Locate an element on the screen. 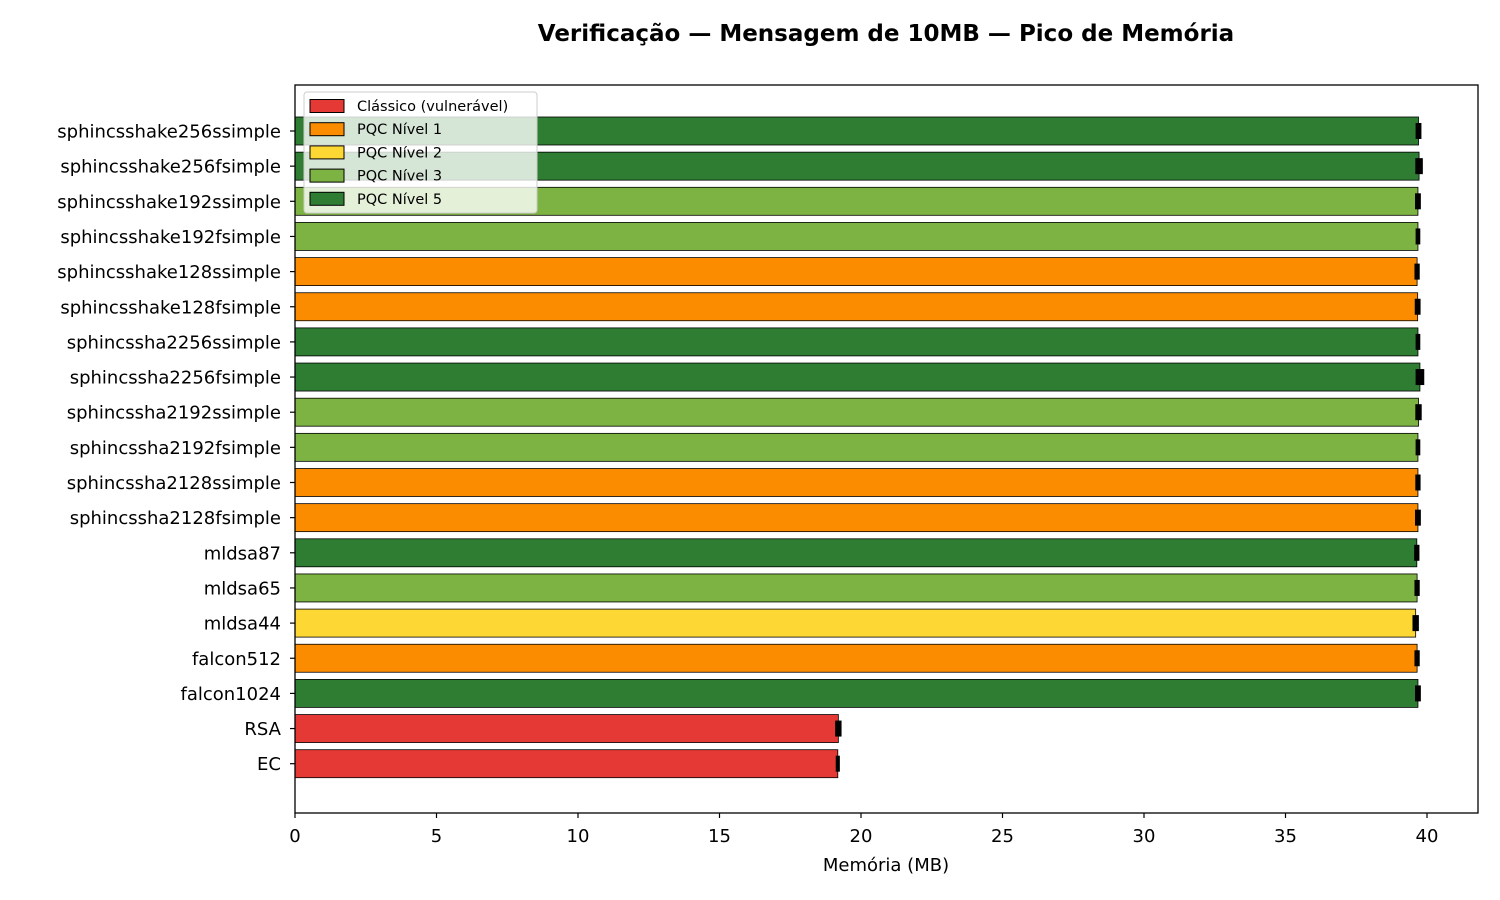 Image resolution: width=1500 pixels, height=900 pixels. legend-label-n5: PQC Nível 5 is located at coordinates (399, 200).